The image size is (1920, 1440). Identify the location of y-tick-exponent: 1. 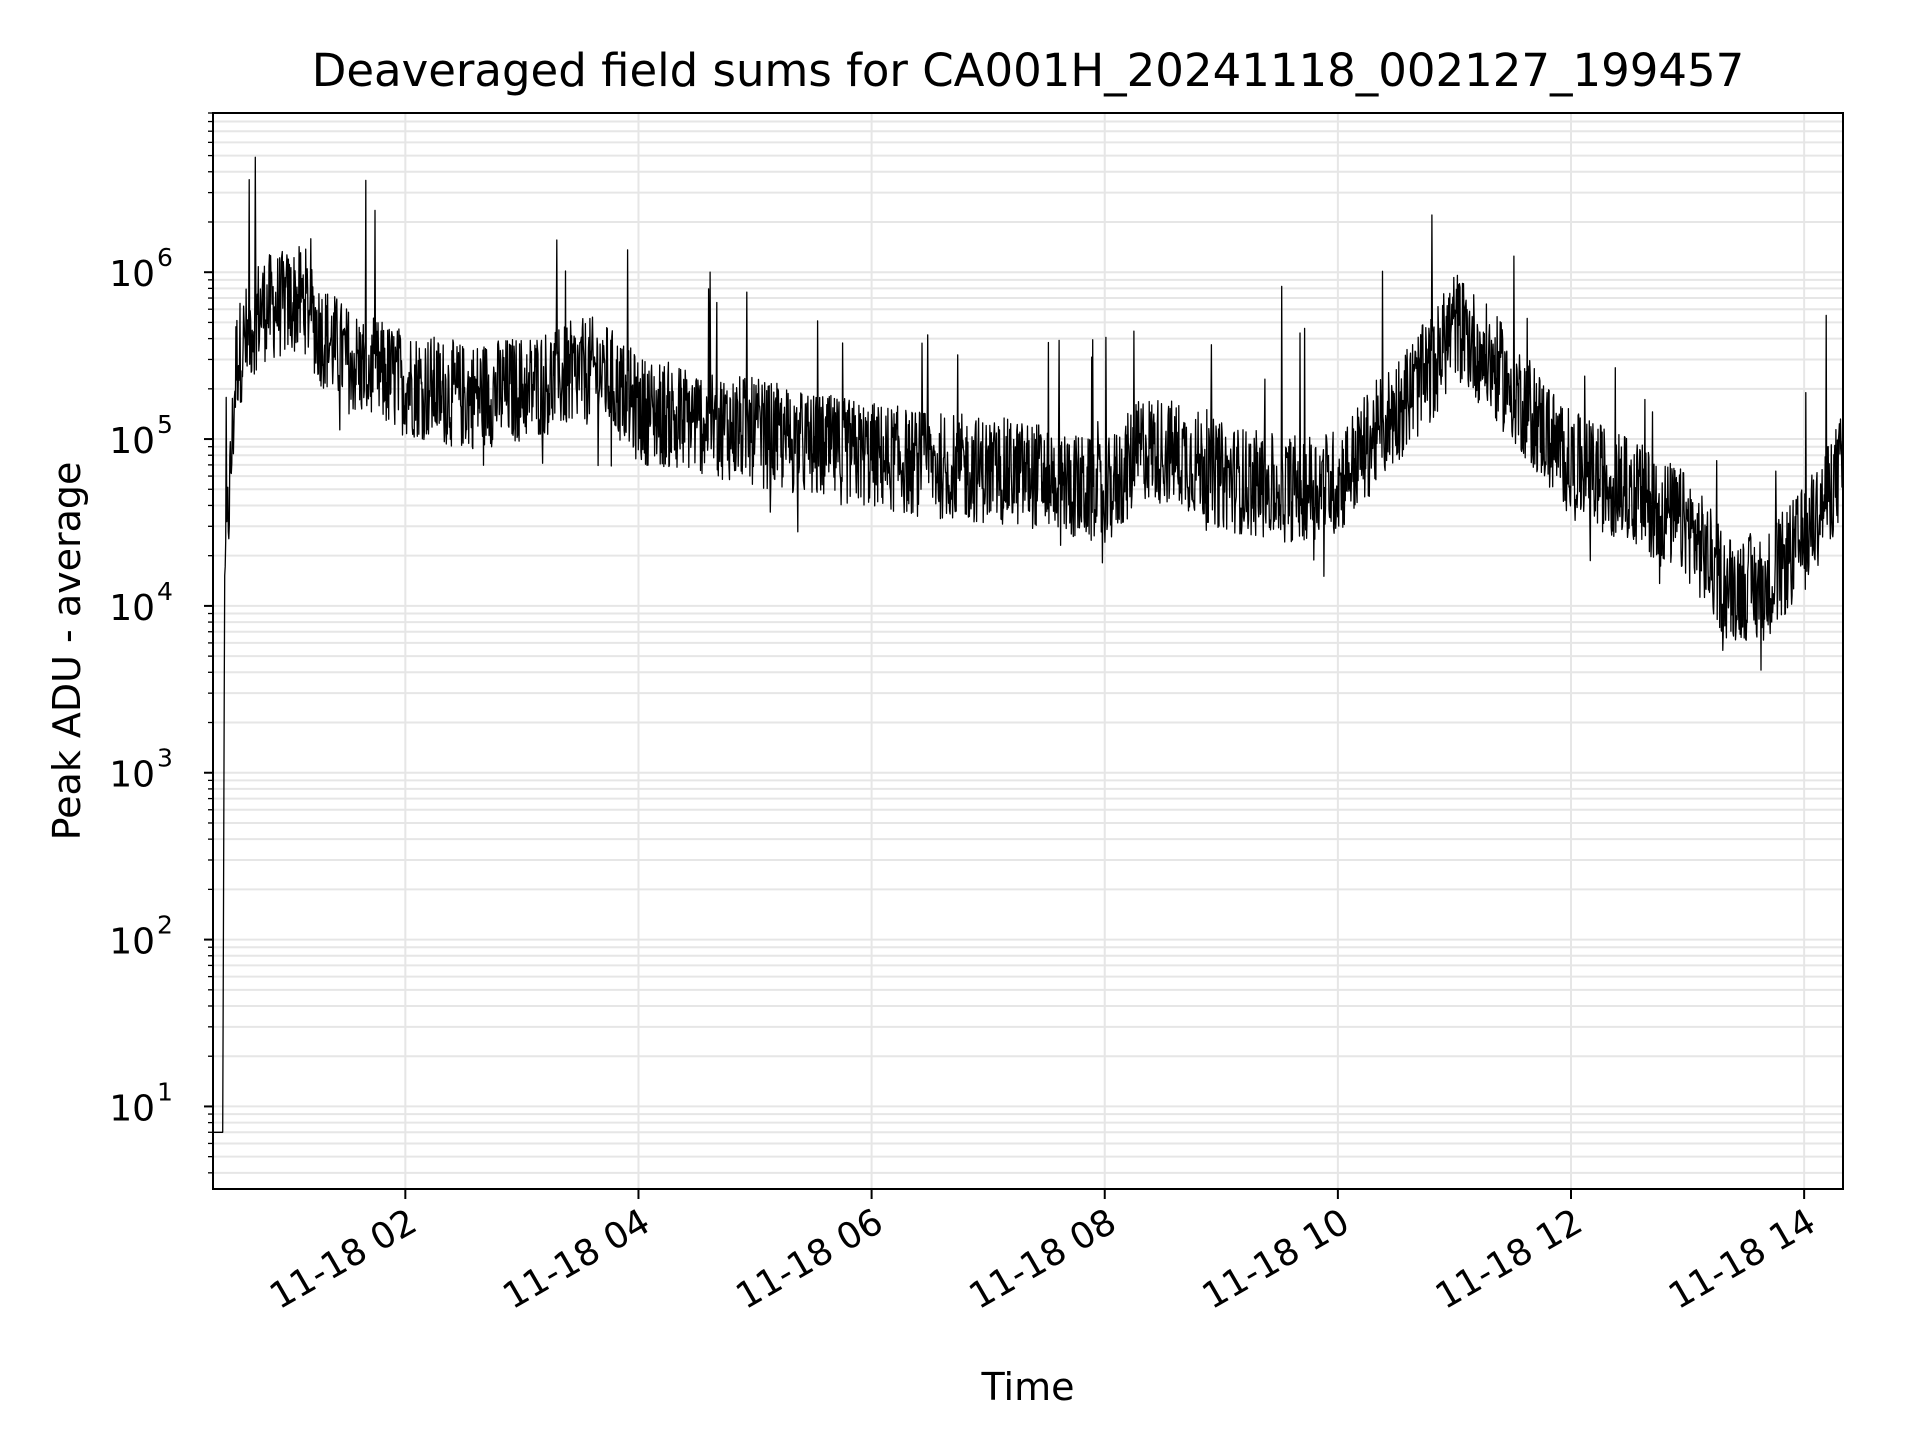
(165, 1091).